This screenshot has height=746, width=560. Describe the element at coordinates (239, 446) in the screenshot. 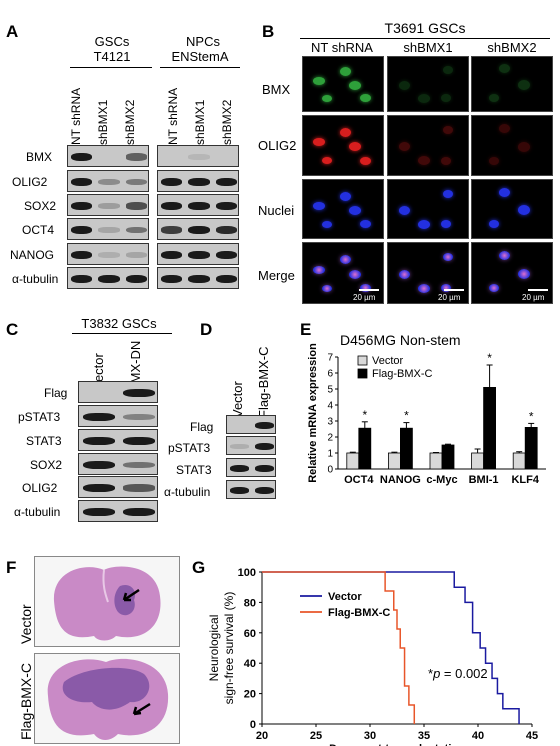

I see `panel-d-blot-pstat3-band` at that location.